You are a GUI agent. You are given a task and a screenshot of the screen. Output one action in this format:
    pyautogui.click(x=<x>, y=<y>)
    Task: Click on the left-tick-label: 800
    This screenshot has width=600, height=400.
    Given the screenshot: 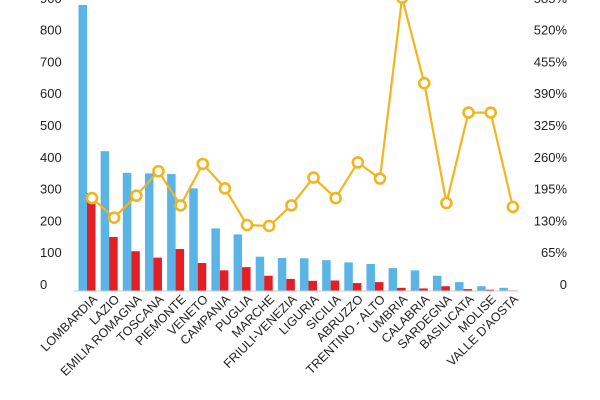 What is the action you would take?
    pyautogui.click(x=51, y=30)
    